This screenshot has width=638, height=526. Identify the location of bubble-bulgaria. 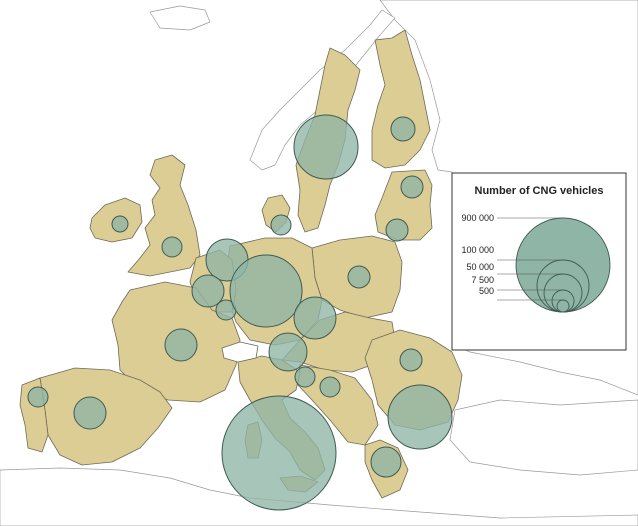
(420, 417).